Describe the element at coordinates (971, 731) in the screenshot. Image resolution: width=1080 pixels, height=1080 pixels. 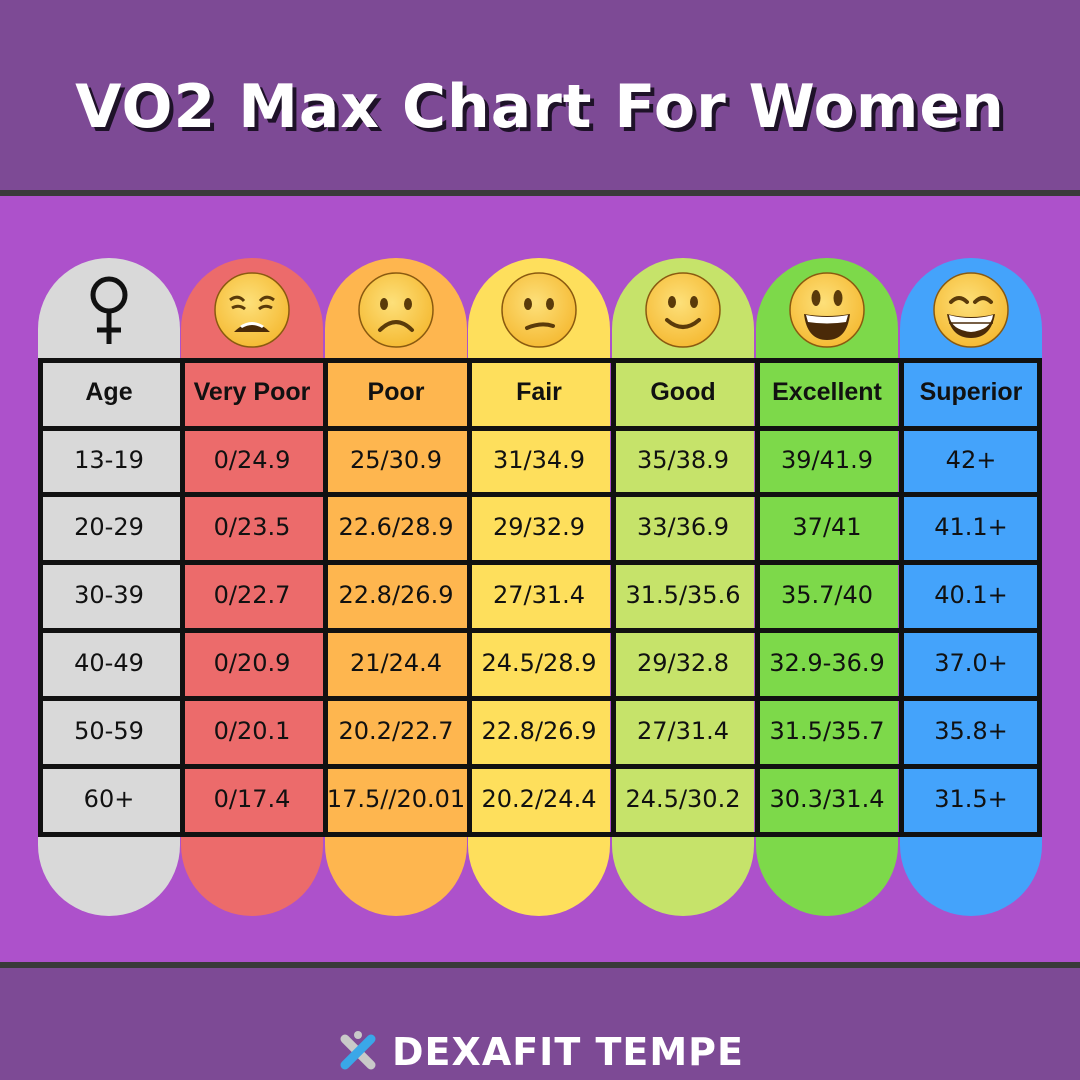
I see `table-cell-superior: 35.8+` at that location.